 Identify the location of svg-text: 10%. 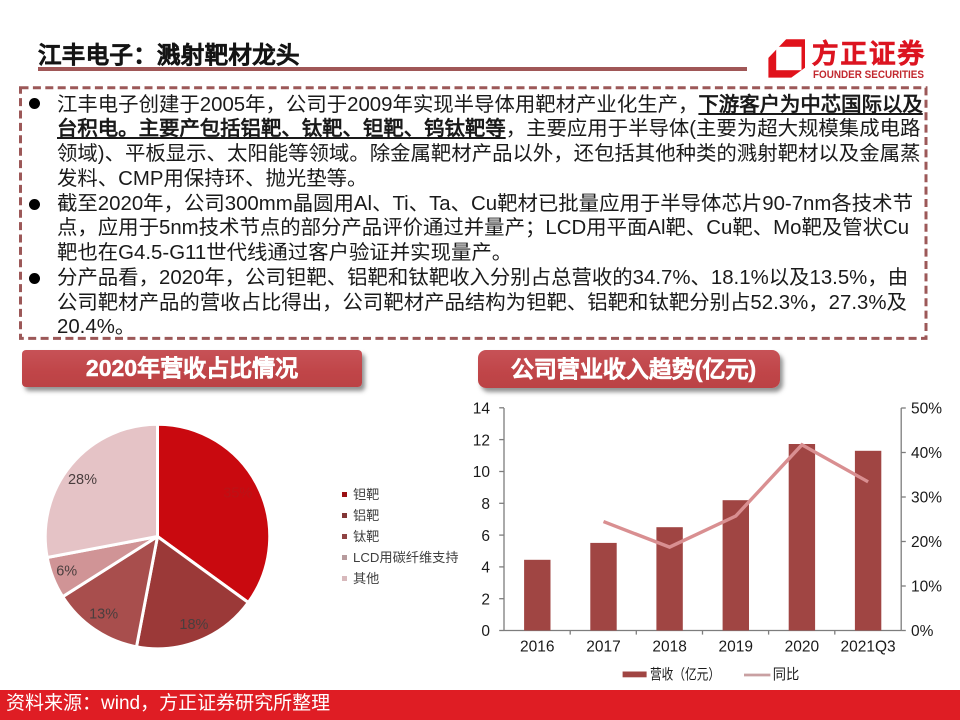
(926, 587).